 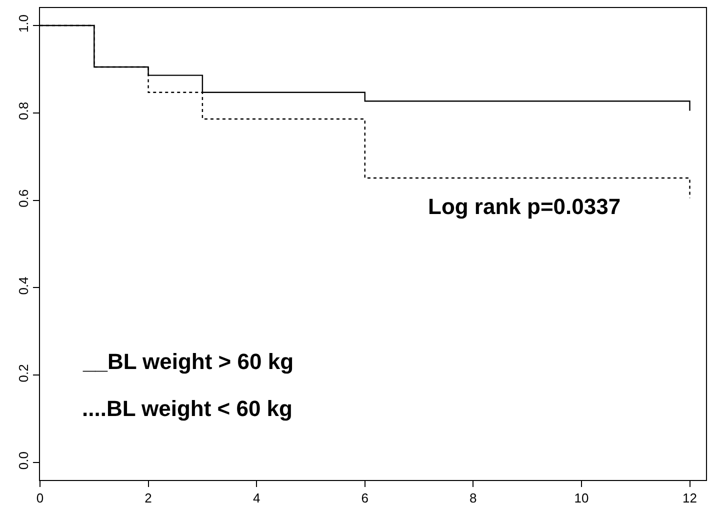 I want to click on y-tick-label: 1.0, so click(x=23, y=23).